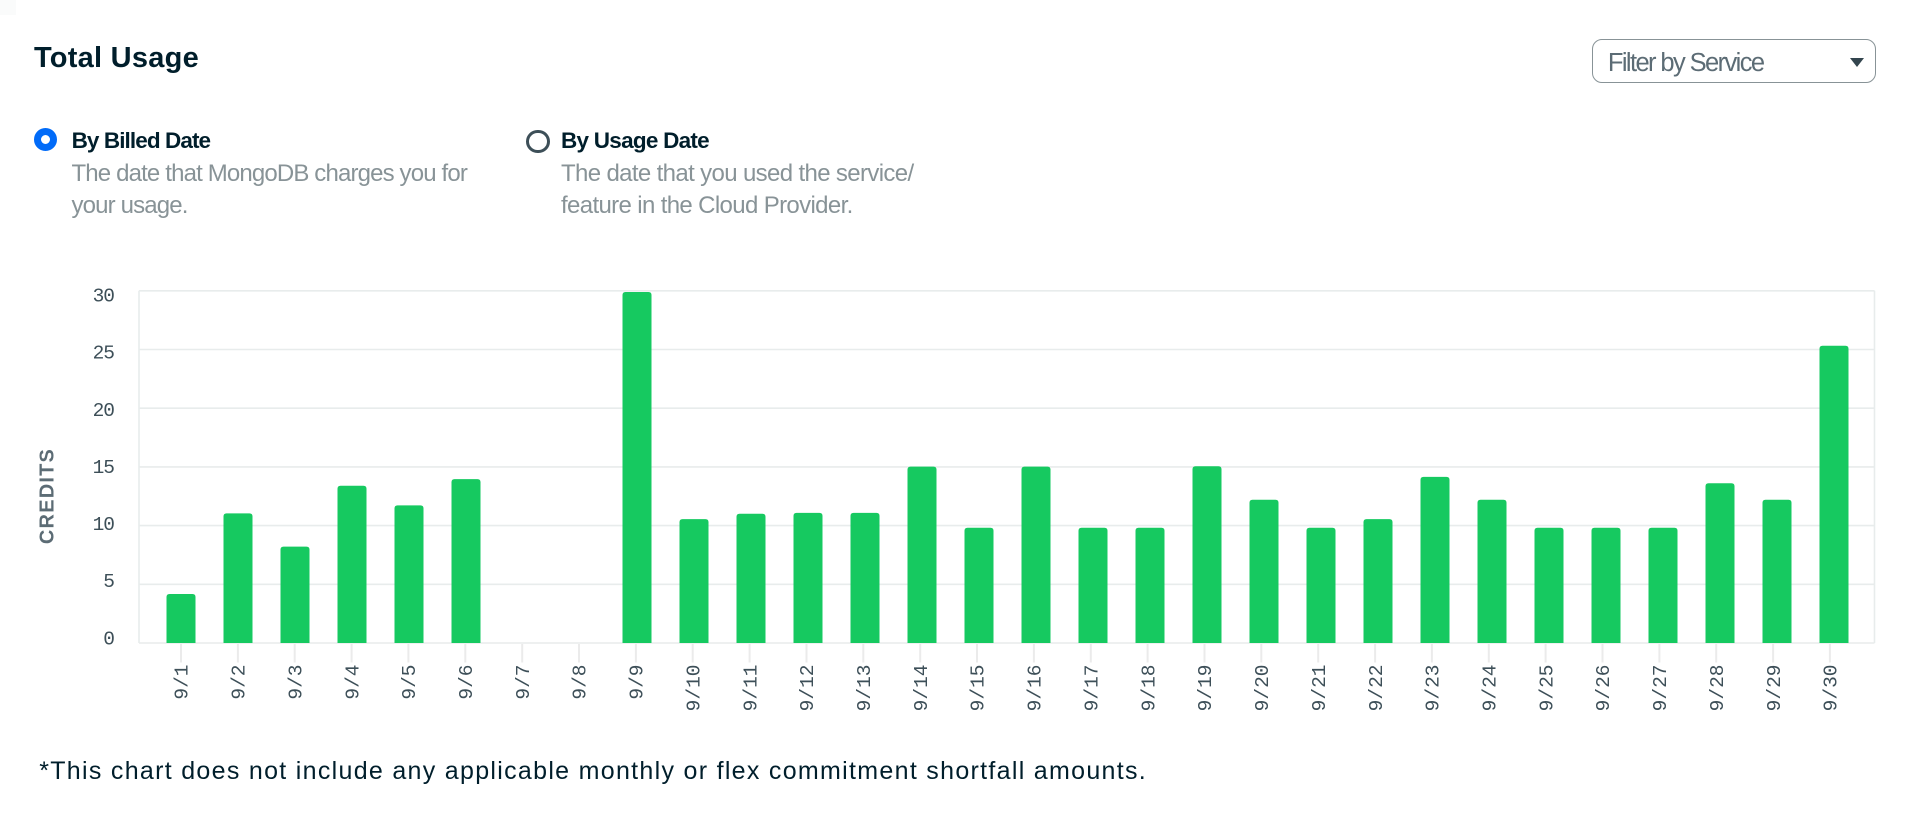  Describe the element at coordinates (467, 682) in the screenshot. I see `svg-text: 9/6` at that location.